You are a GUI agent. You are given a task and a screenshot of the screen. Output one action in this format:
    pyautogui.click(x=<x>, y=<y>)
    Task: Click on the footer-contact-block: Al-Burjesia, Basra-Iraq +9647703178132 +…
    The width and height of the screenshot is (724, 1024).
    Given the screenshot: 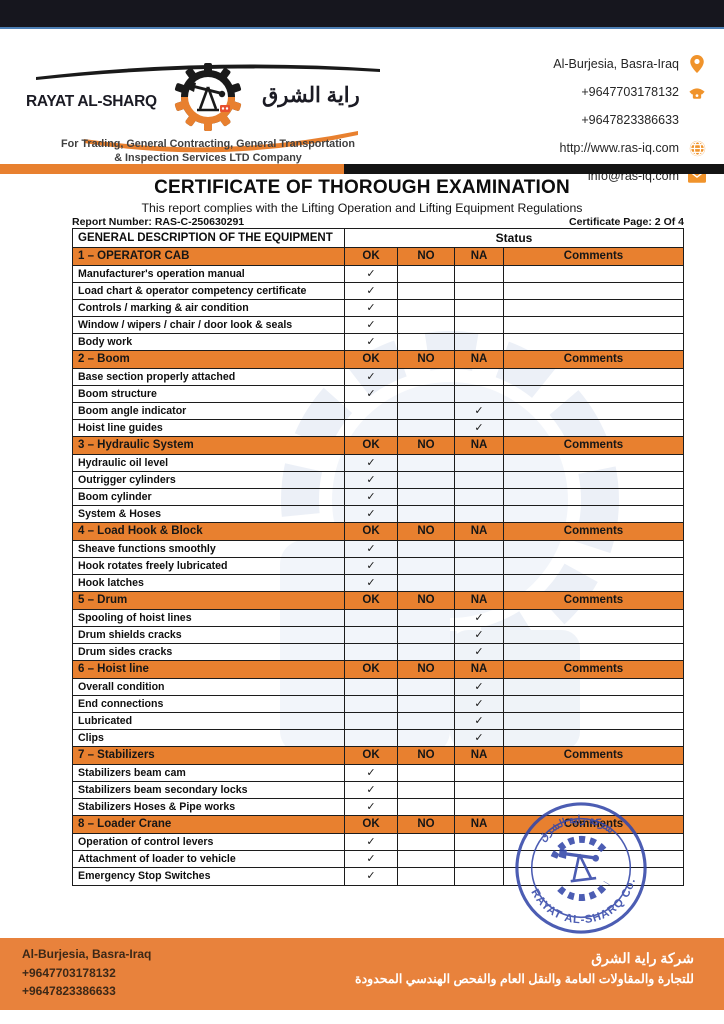 What is the action you would take?
    pyautogui.click(x=86, y=973)
    